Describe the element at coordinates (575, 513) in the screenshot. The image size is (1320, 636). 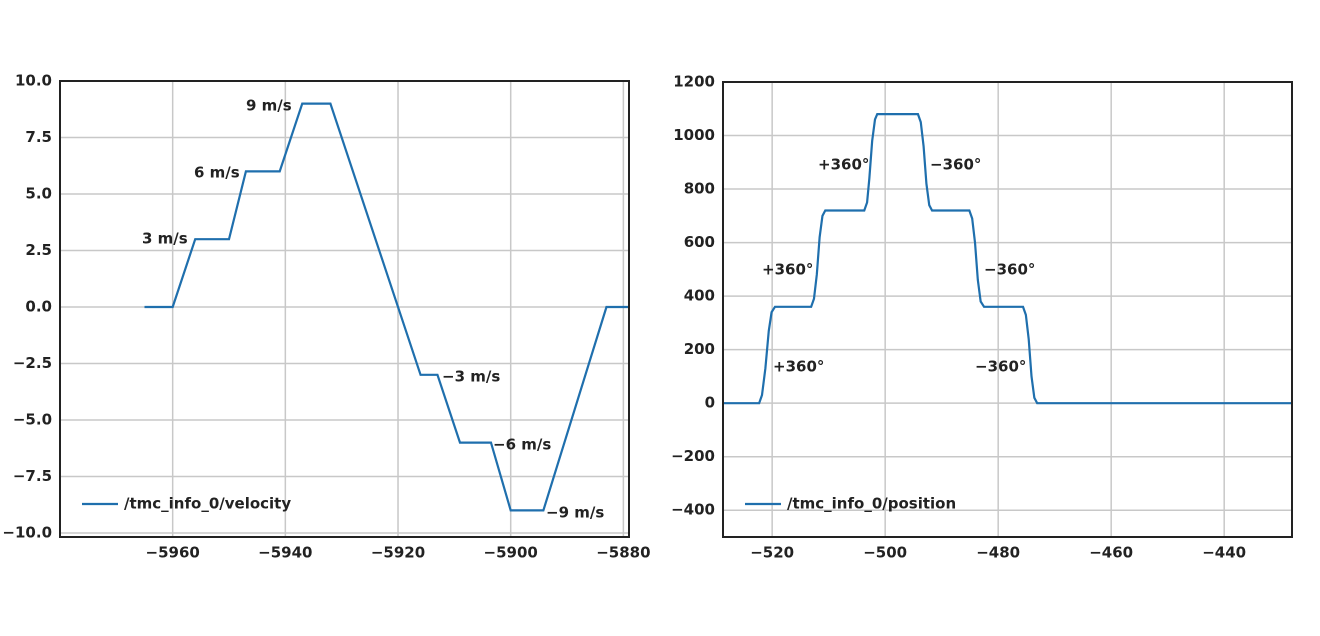
I see `annotation: −9 m/s` at that location.